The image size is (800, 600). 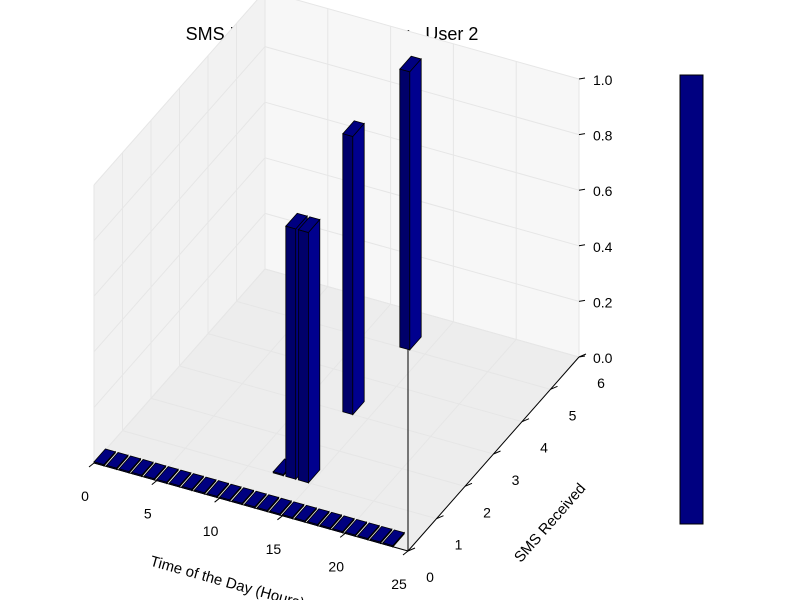 What do you see at coordinates (516, 480) in the screenshot?
I see `y-tick-label: 3` at bounding box center [516, 480].